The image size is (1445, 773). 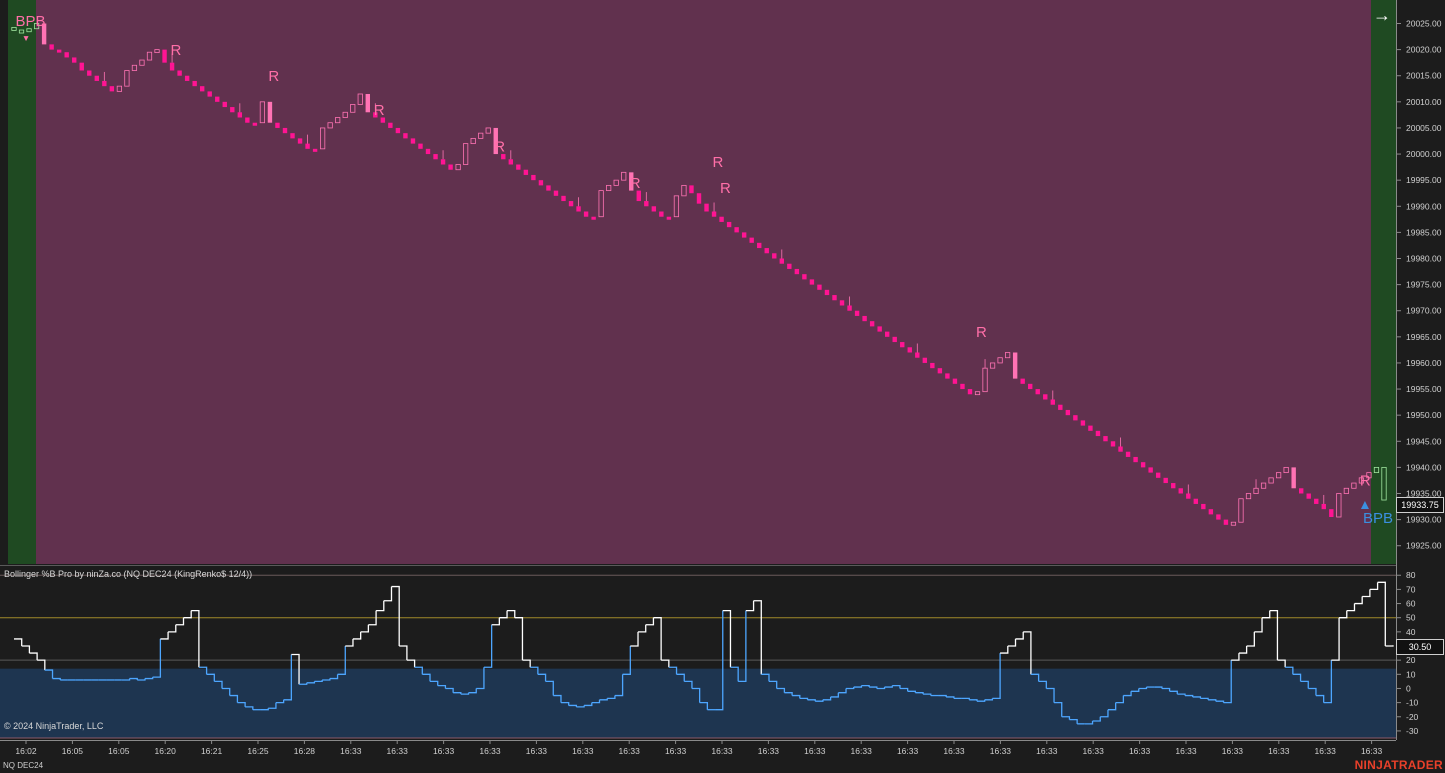 What do you see at coordinates (212, 751) in the screenshot?
I see `time-tick-label: 16:21` at bounding box center [212, 751].